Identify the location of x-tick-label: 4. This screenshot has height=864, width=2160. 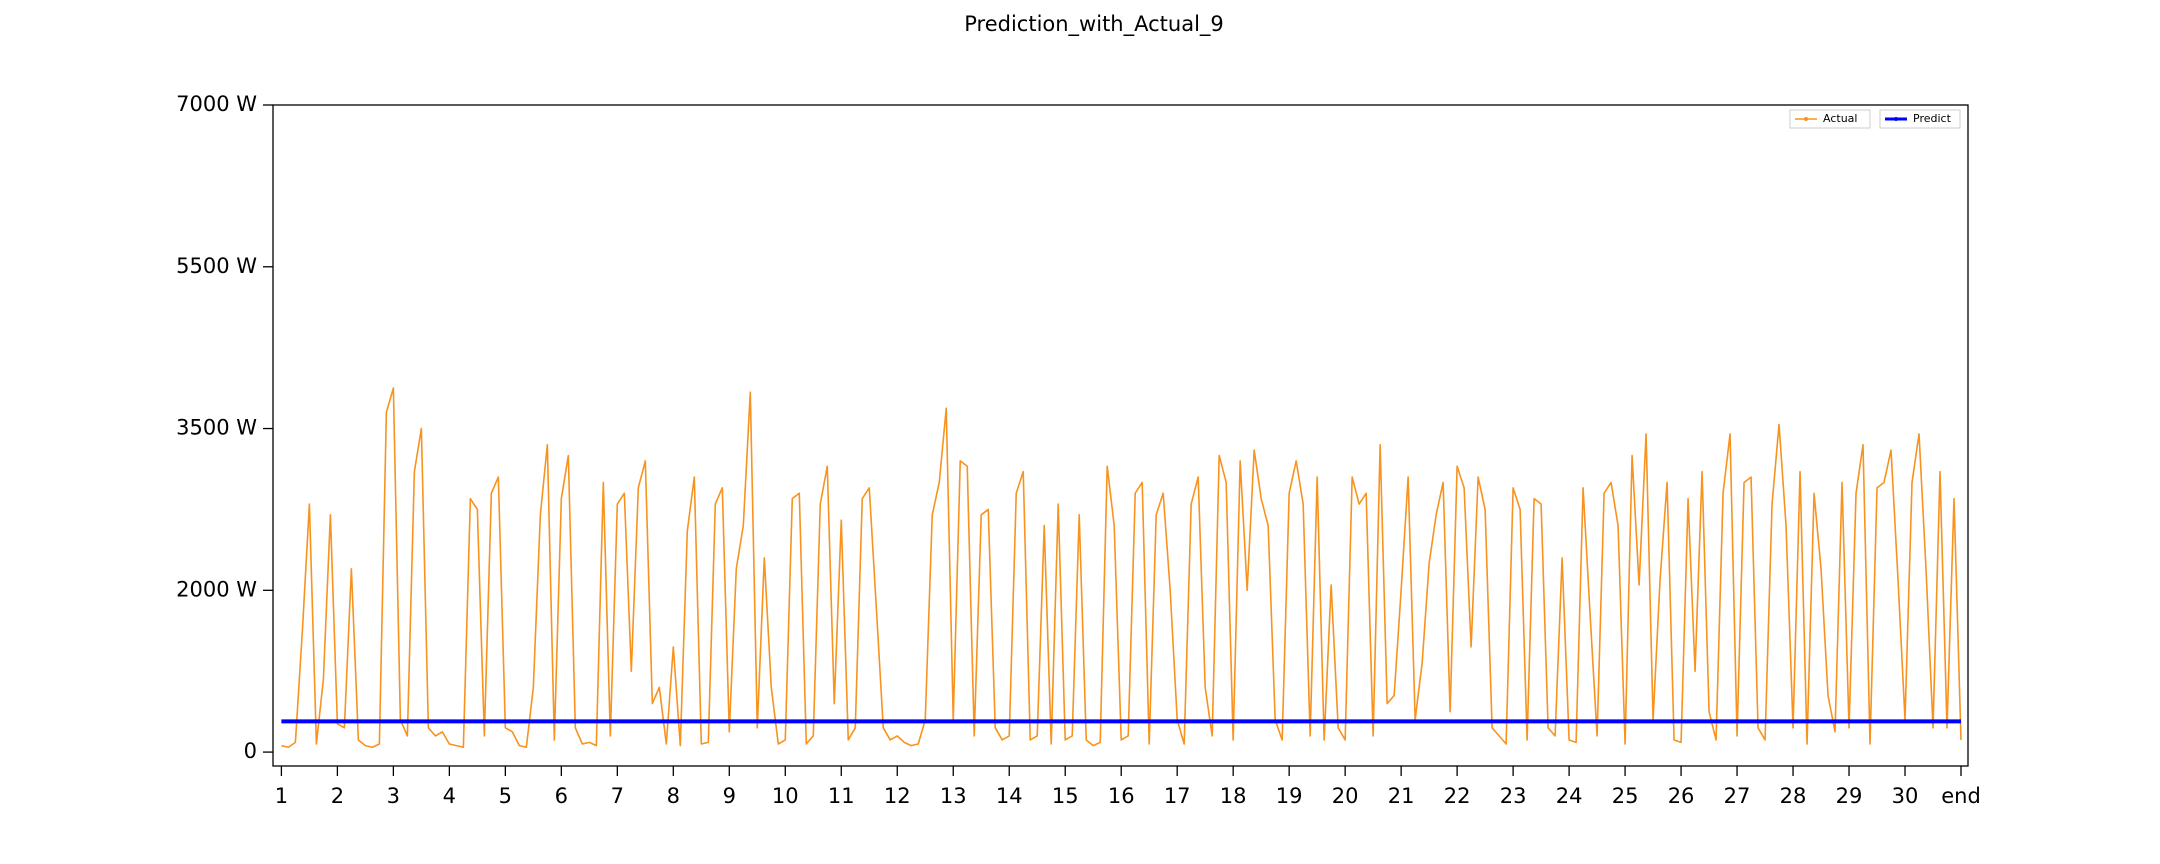
(449, 796).